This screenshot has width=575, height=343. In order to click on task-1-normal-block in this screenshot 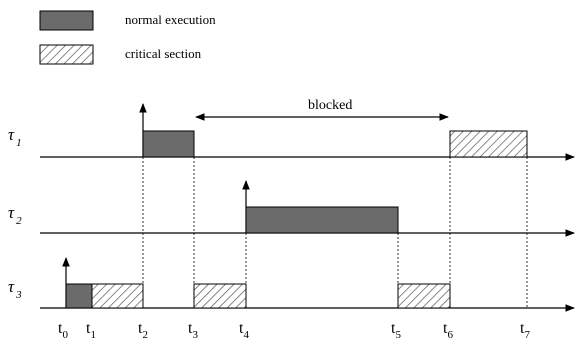, I will do `click(168, 144)`.